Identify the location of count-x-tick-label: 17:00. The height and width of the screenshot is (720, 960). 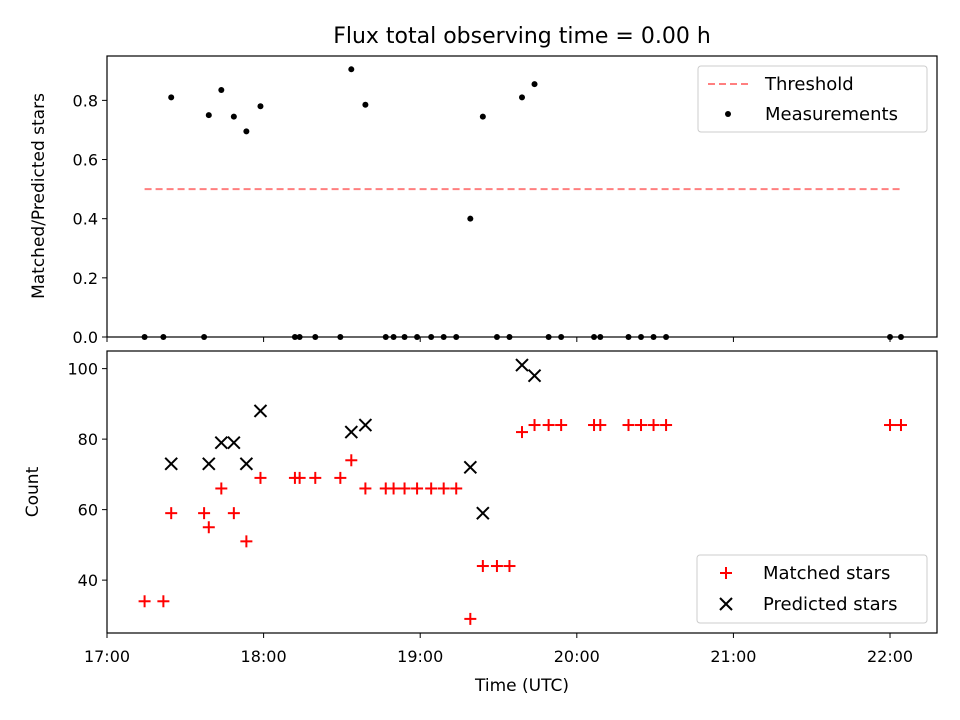
(107, 656).